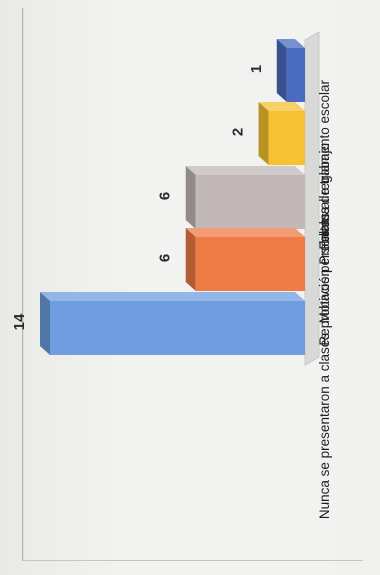 The image size is (380, 575). I want to click on category-label-4: Reprobación, so click(324, 307).